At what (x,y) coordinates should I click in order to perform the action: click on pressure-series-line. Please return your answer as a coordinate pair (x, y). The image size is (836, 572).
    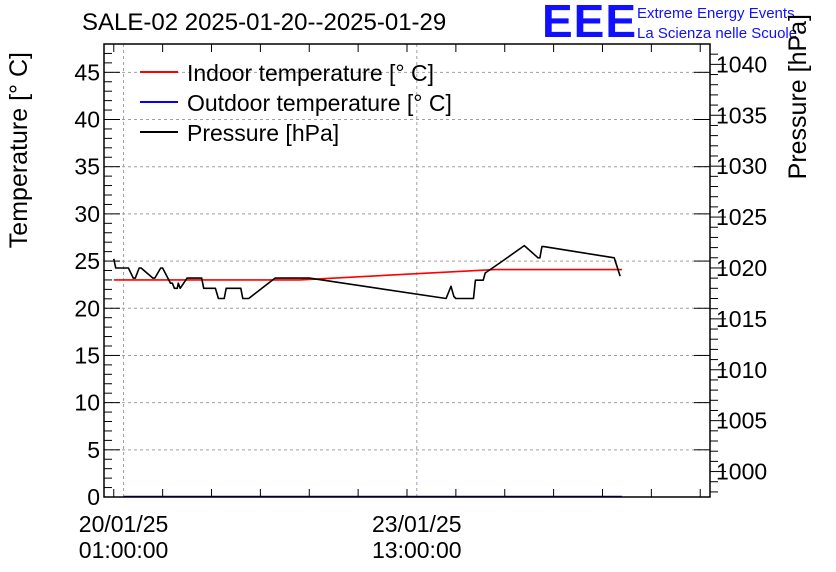
    Looking at the image, I should click on (367, 272).